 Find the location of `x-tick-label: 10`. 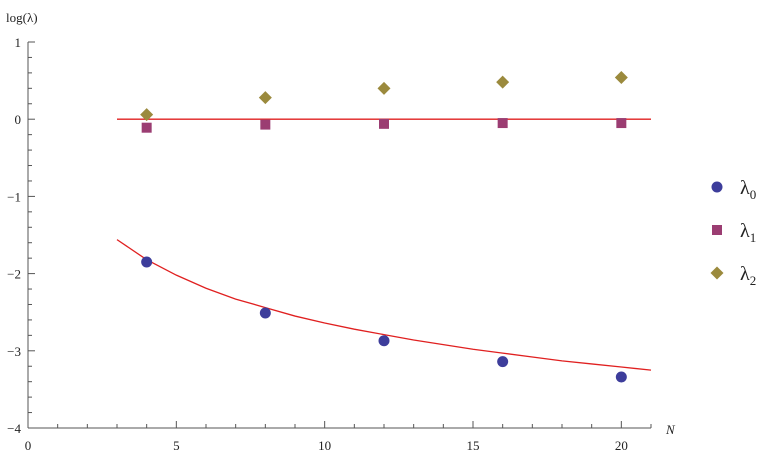

x-tick-label: 10 is located at coordinates (324, 445).